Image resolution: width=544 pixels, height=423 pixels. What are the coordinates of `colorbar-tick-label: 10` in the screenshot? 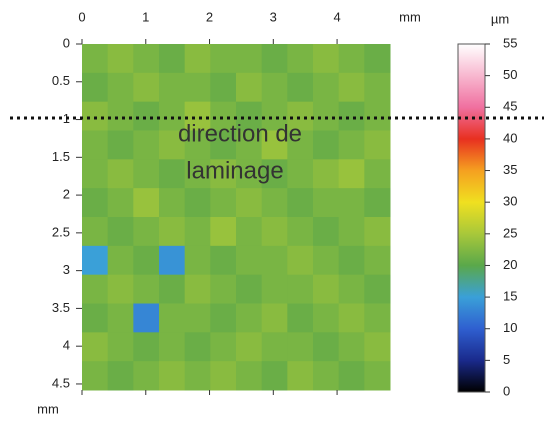 It's located at (510, 327).